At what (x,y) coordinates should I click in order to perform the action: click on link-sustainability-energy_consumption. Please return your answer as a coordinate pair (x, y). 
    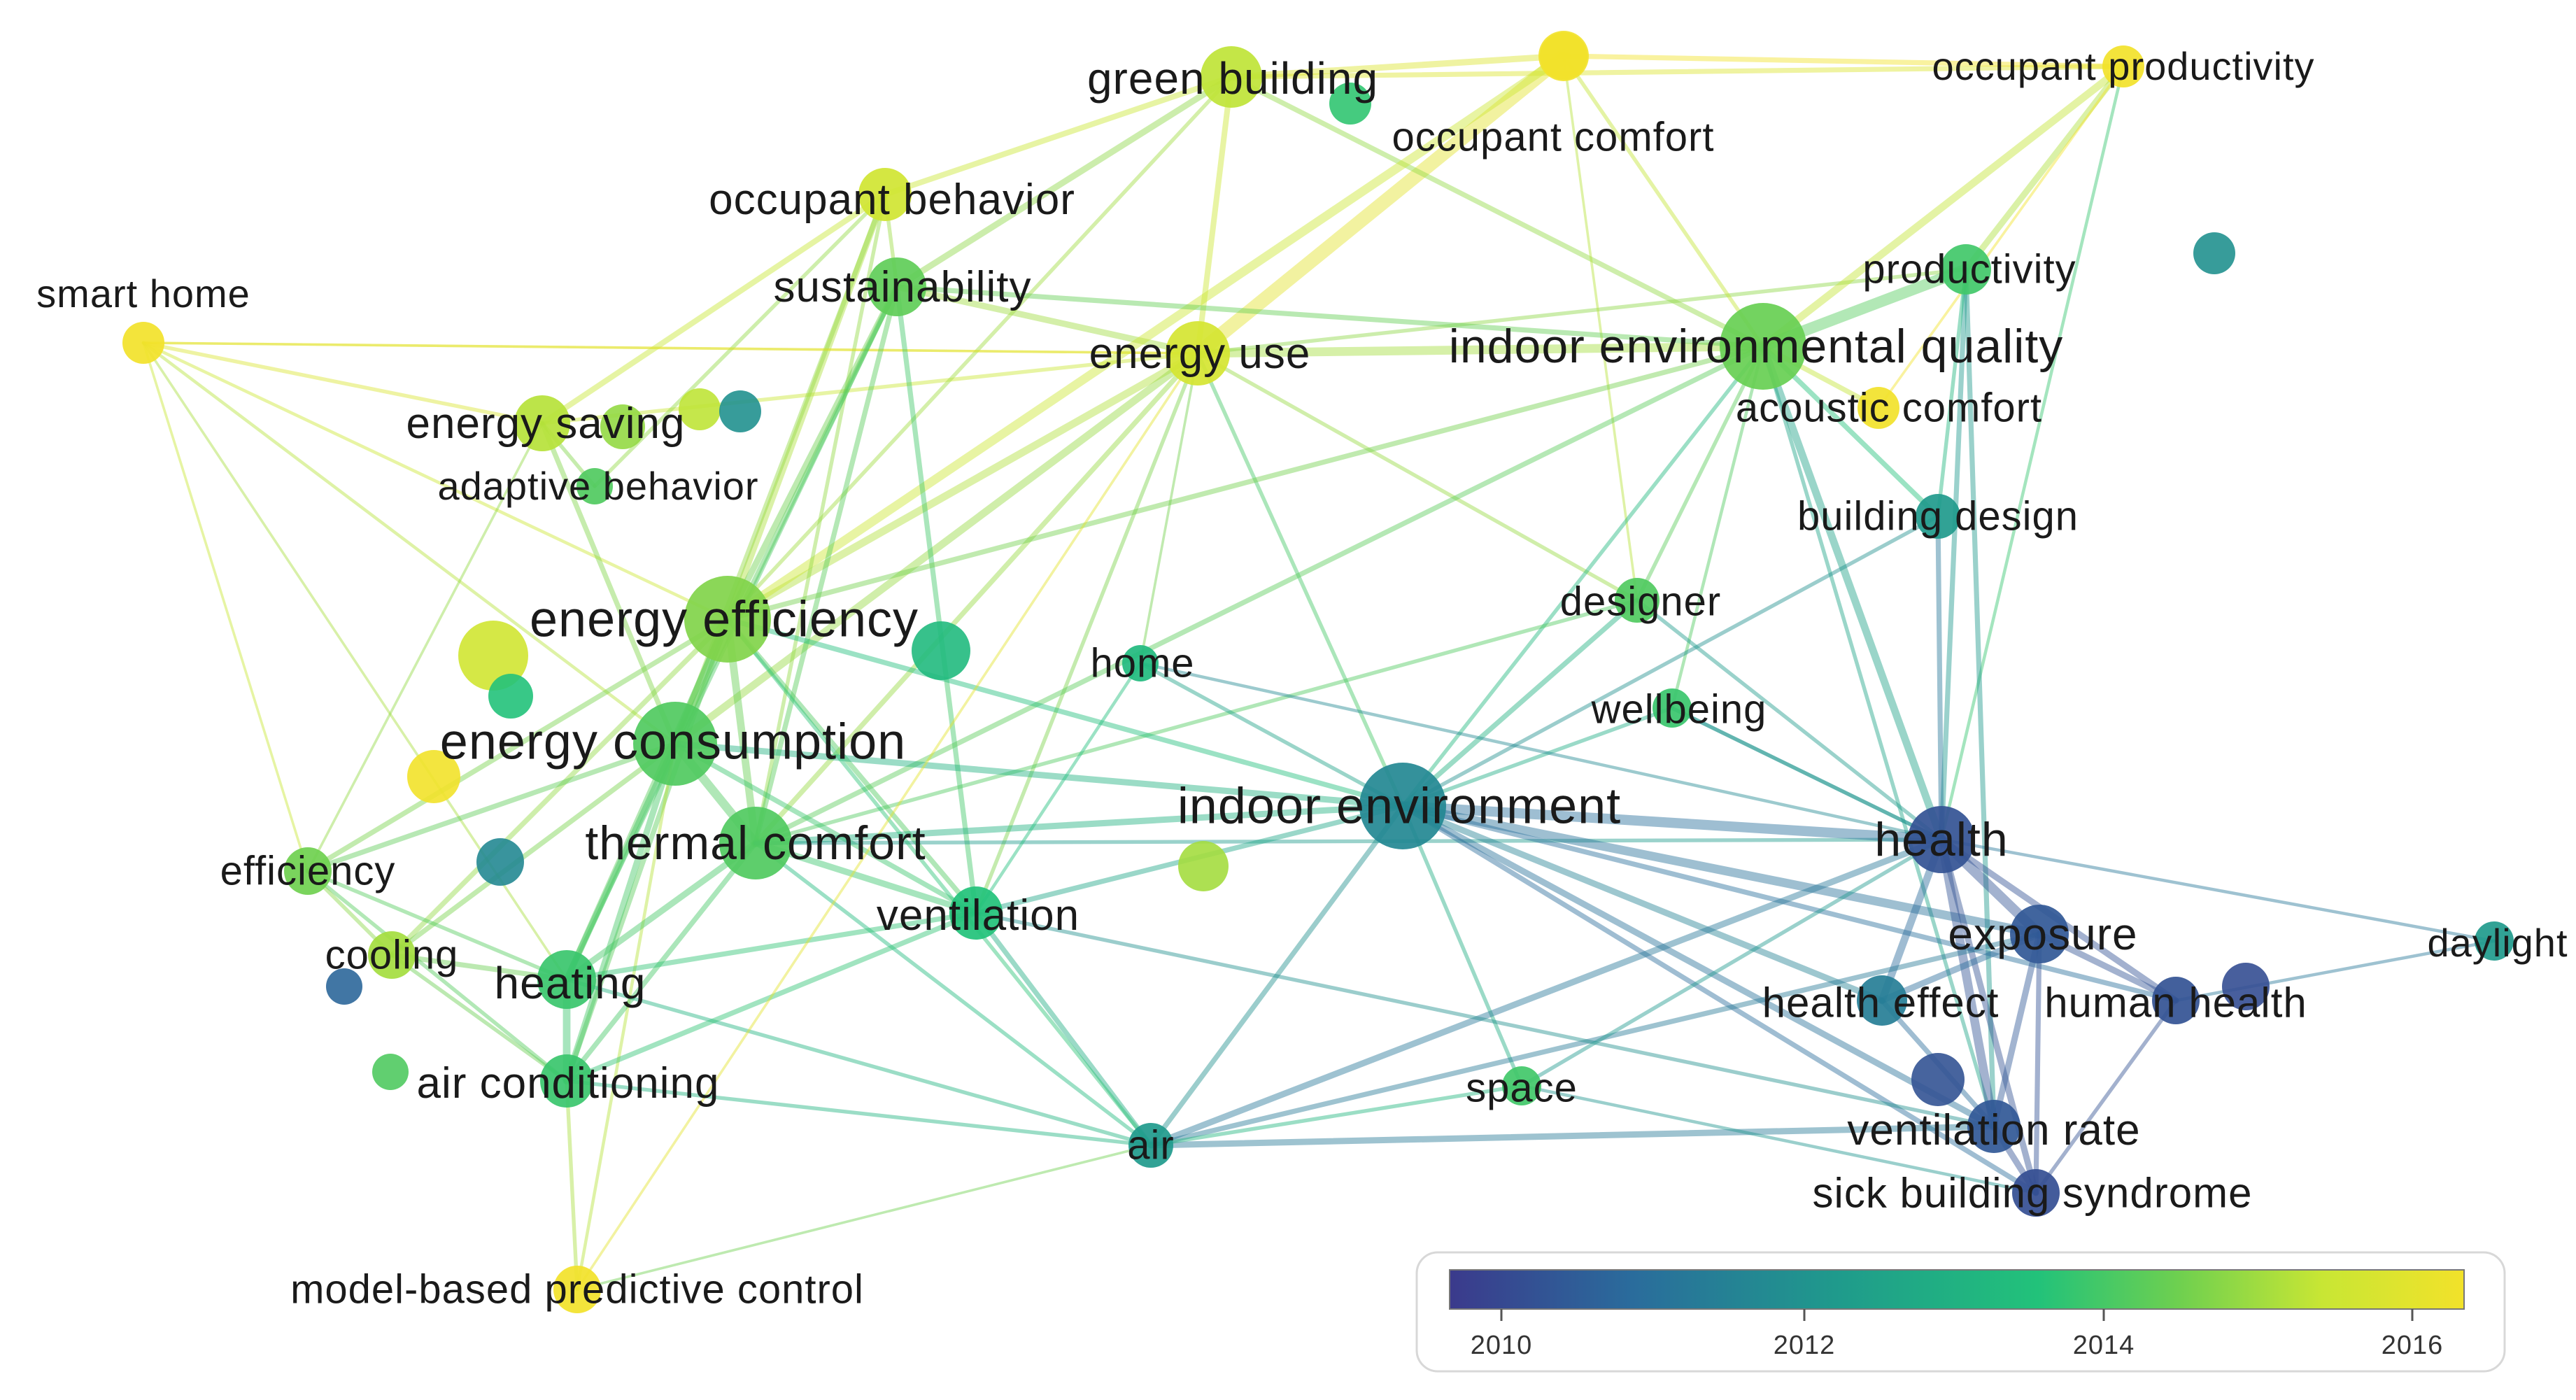
    Looking at the image, I should click on (786, 516).